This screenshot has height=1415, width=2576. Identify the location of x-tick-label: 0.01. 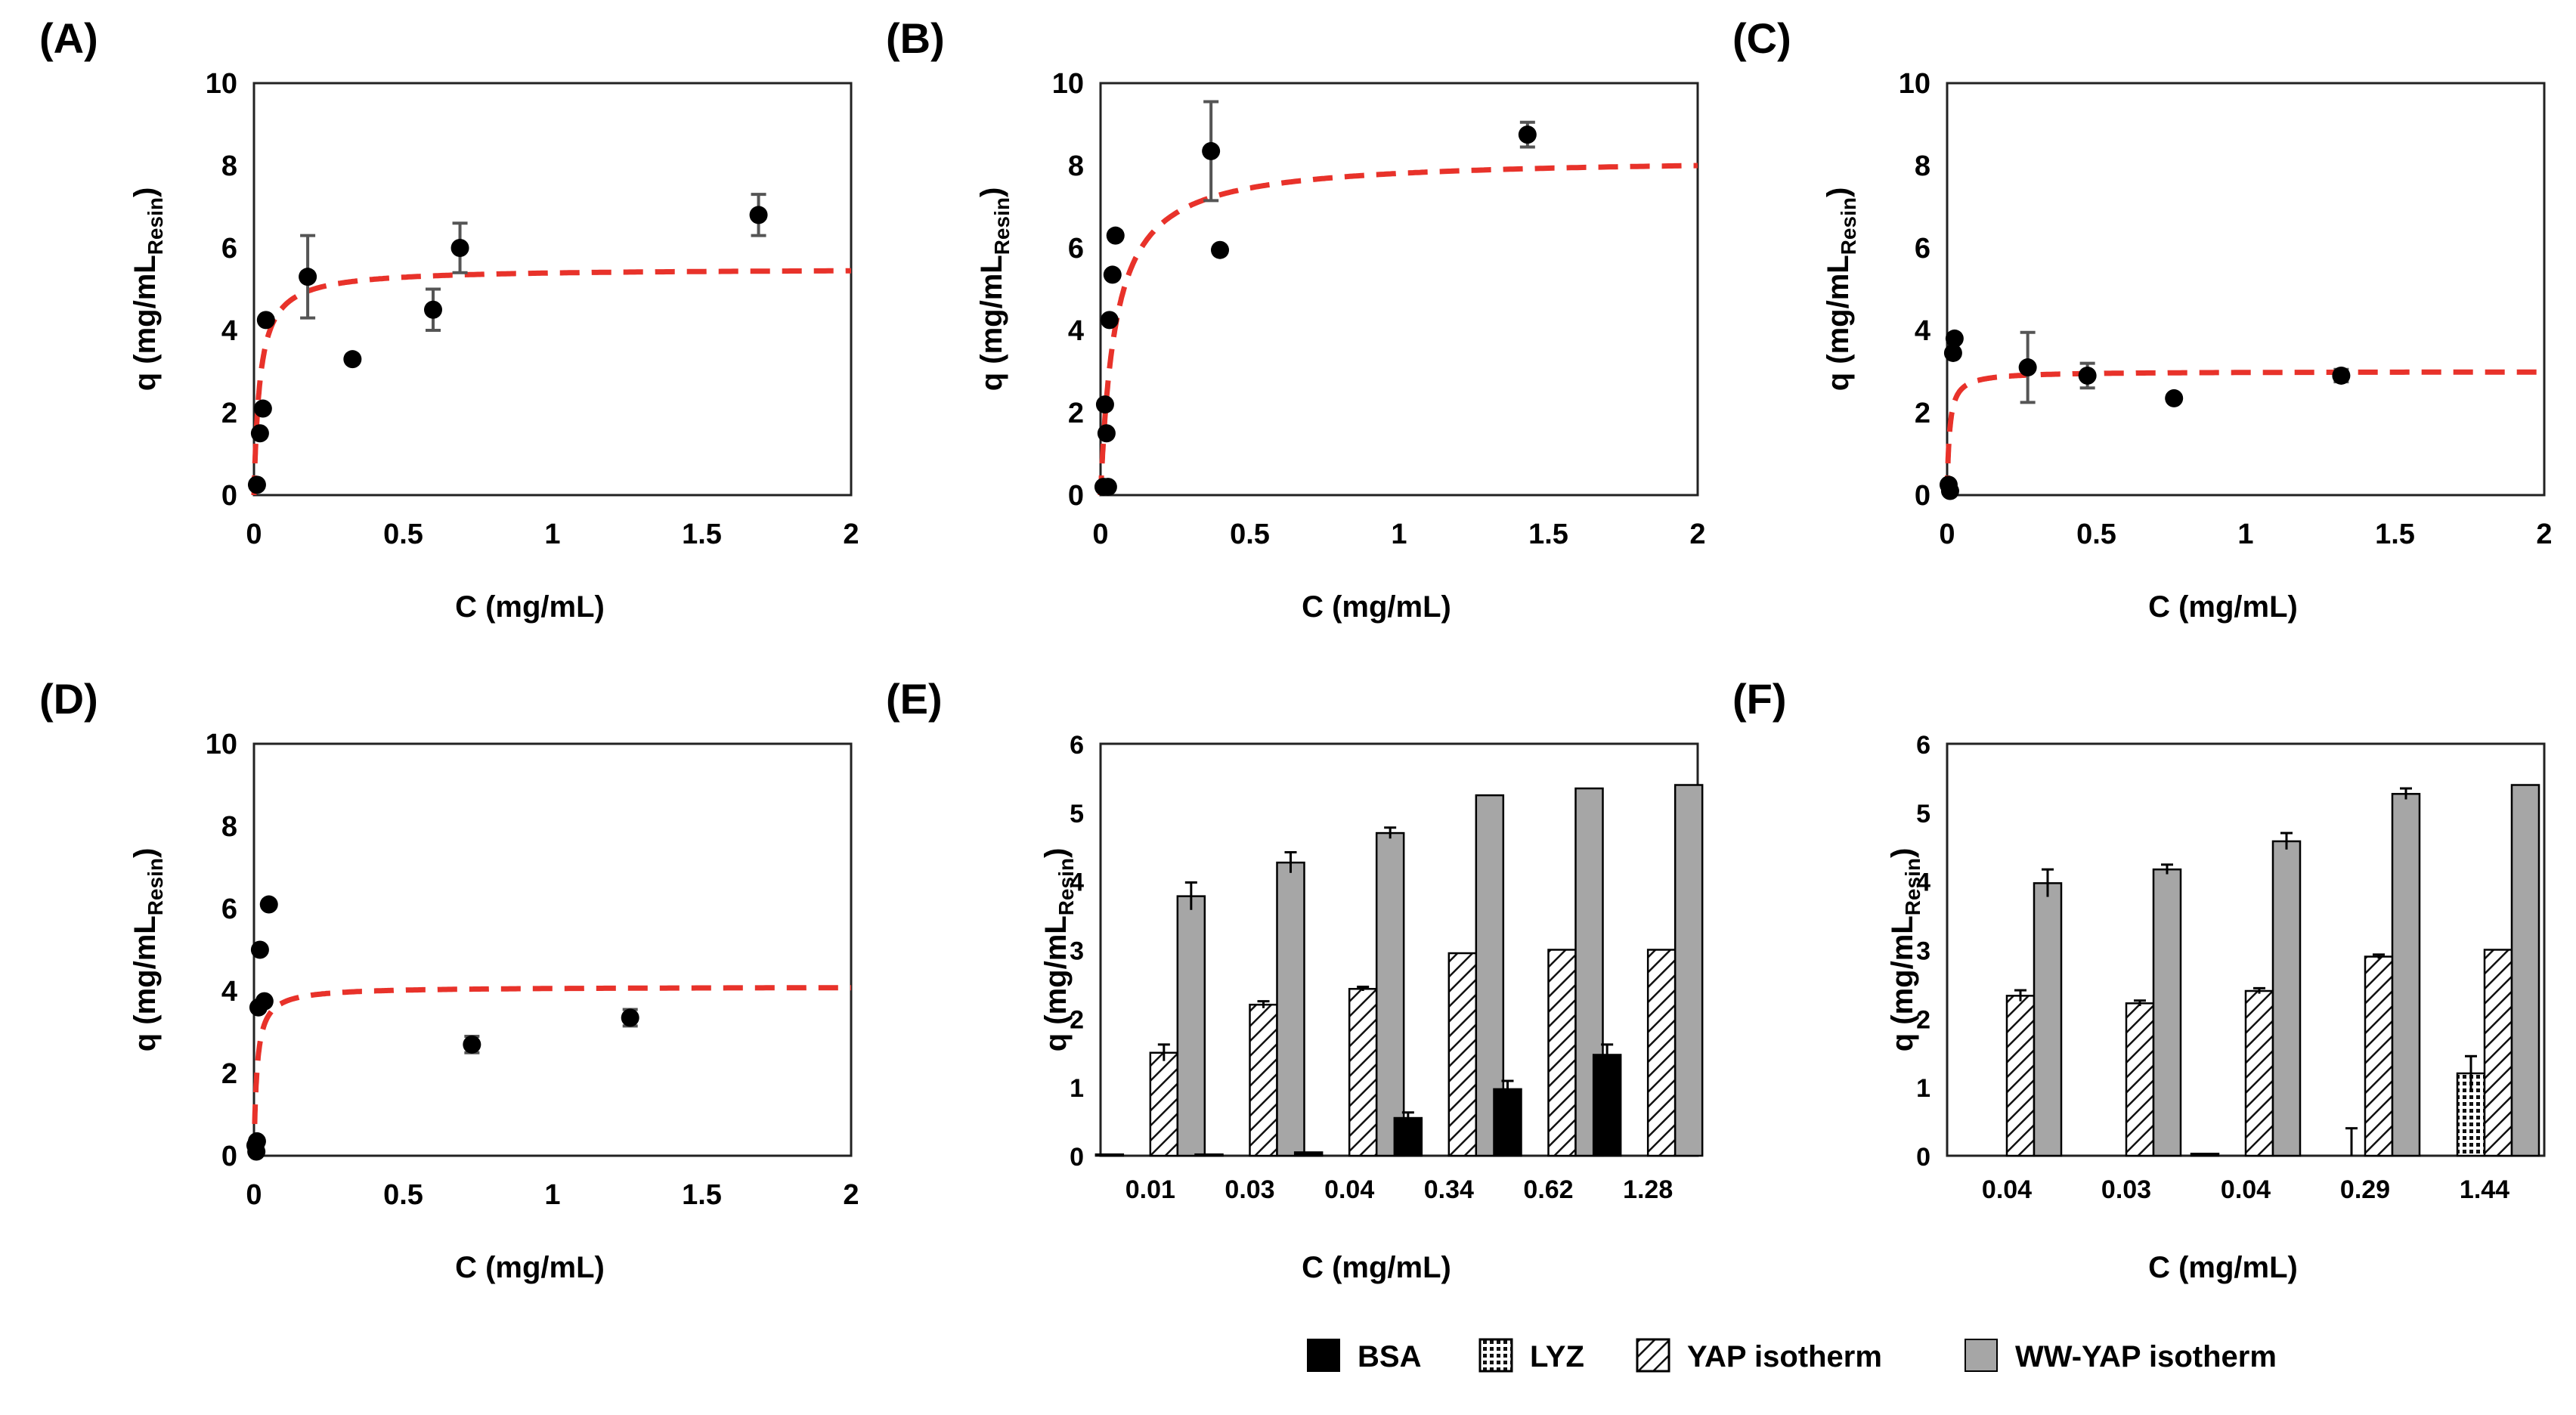
(1150, 1189).